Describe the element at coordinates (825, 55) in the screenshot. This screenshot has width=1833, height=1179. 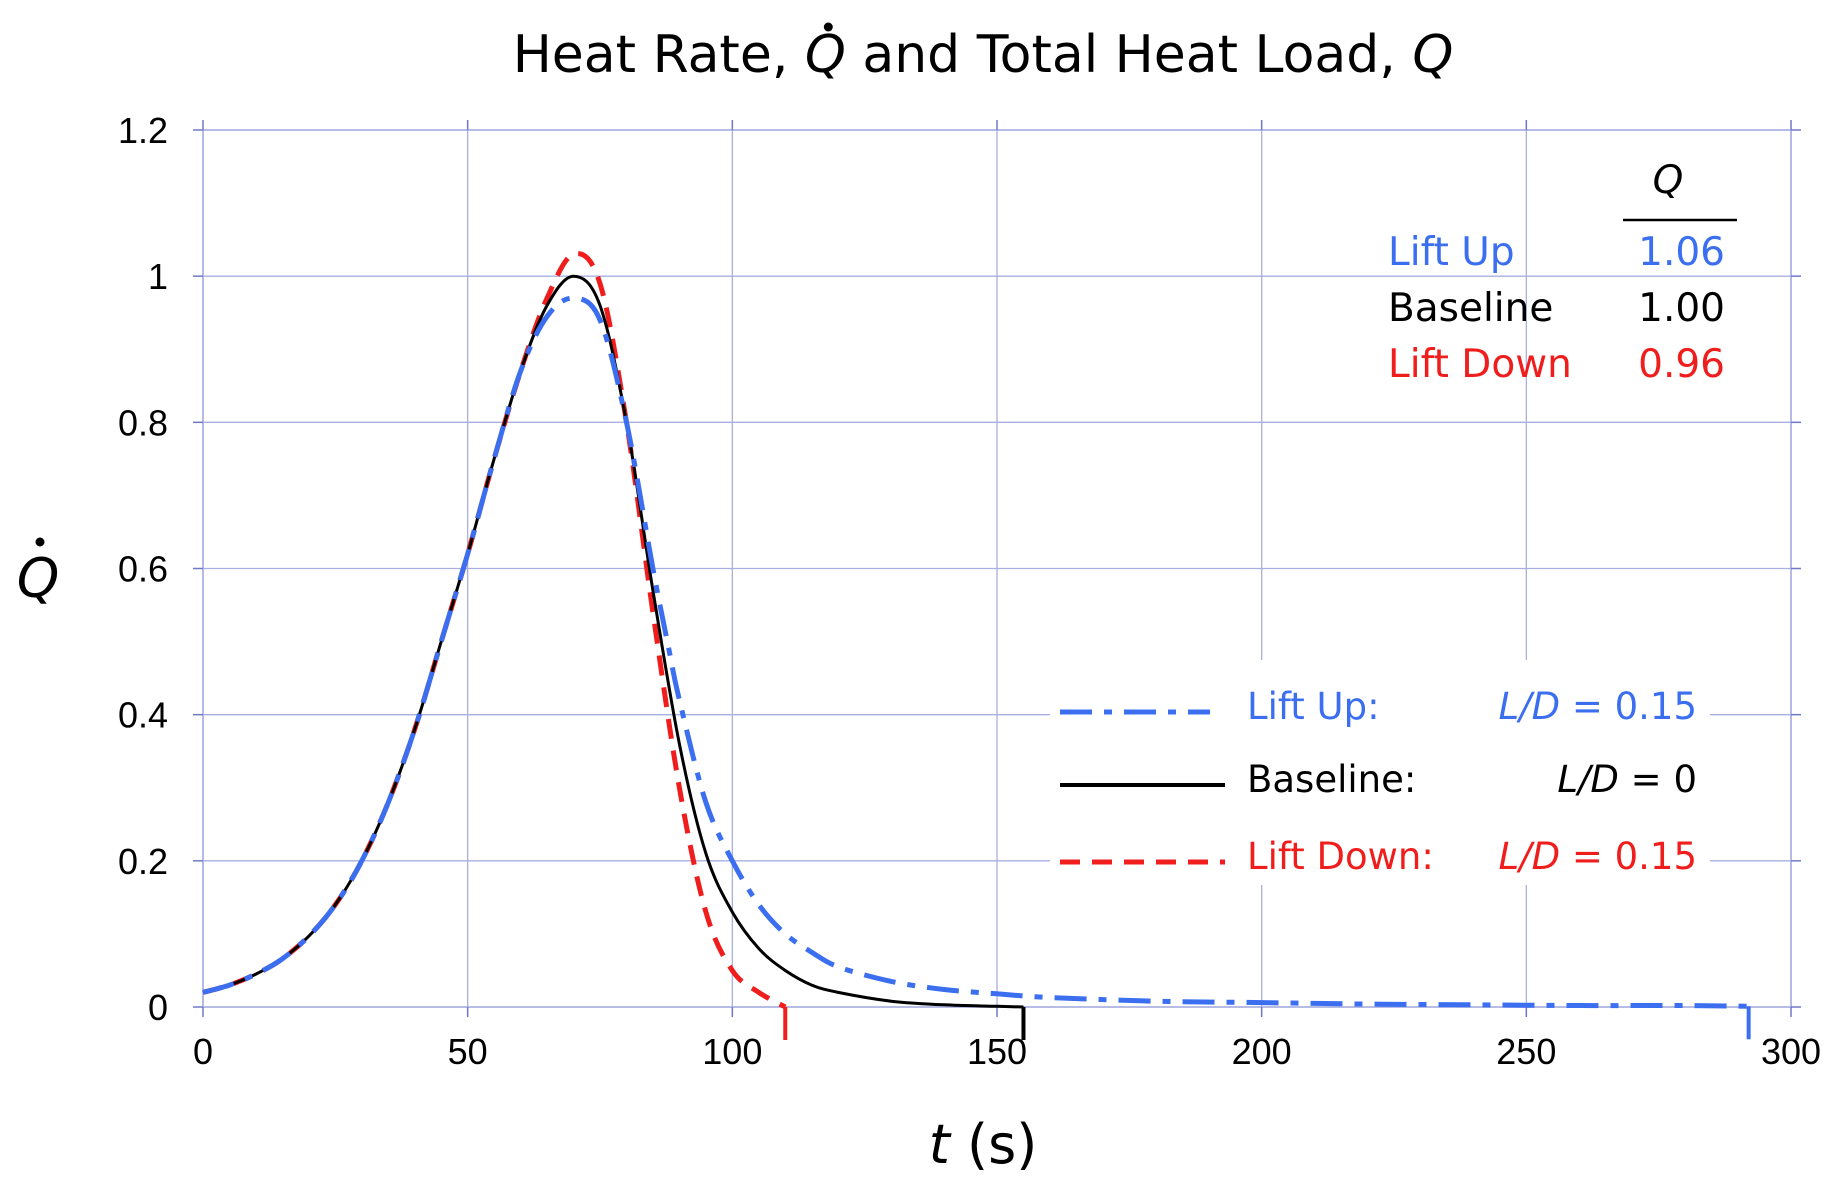
I see `chart-title-qdot: Q` at that location.